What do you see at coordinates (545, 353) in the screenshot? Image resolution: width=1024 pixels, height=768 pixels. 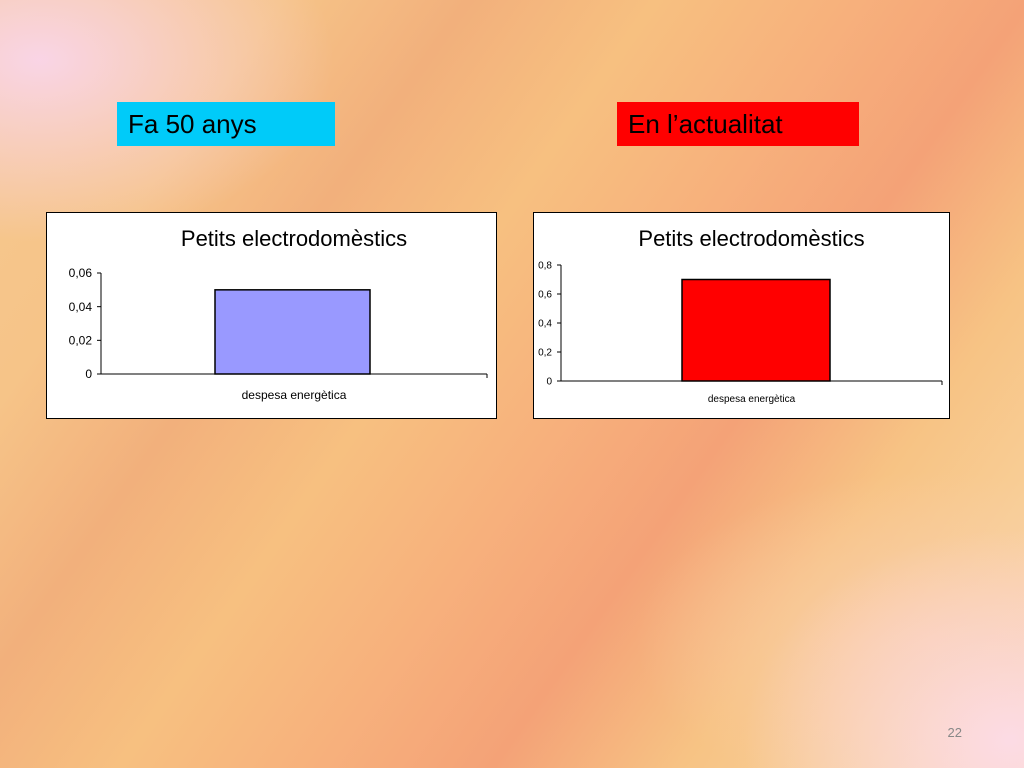 I see `y-tick-label: 0,2` at bounding box center [545, 353].